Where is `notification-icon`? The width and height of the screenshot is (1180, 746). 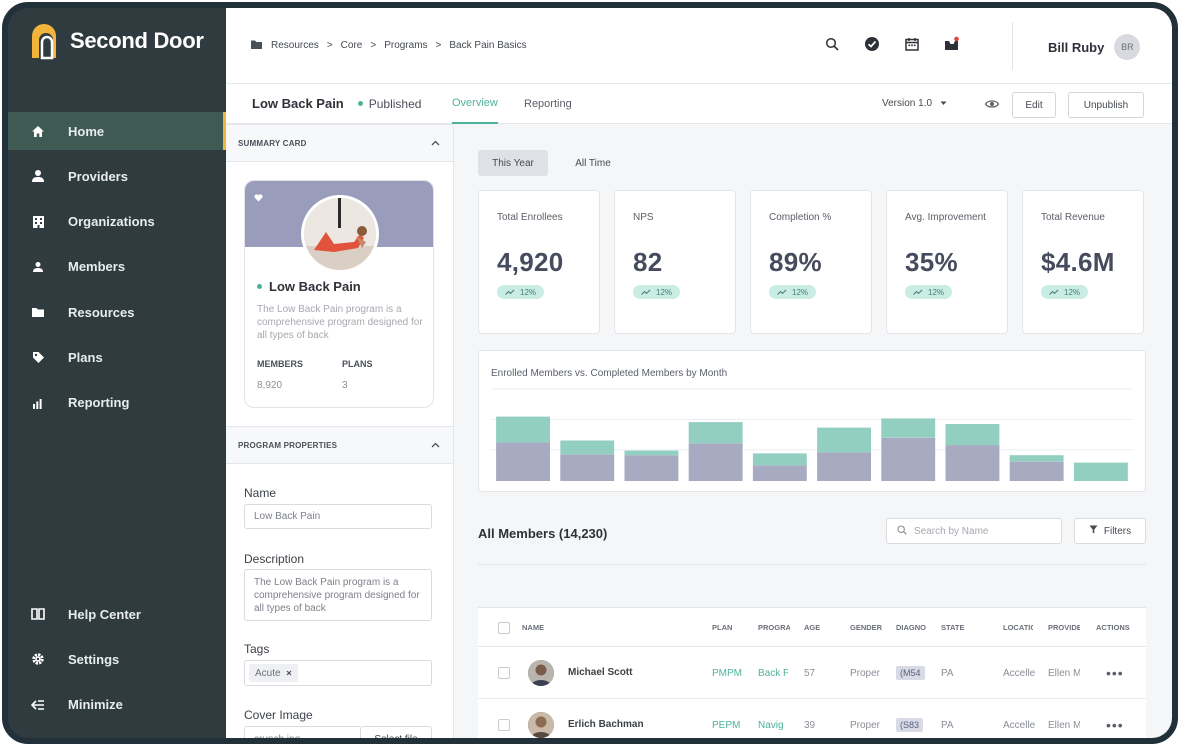
notification-icon is located at coordinates (952, 44).